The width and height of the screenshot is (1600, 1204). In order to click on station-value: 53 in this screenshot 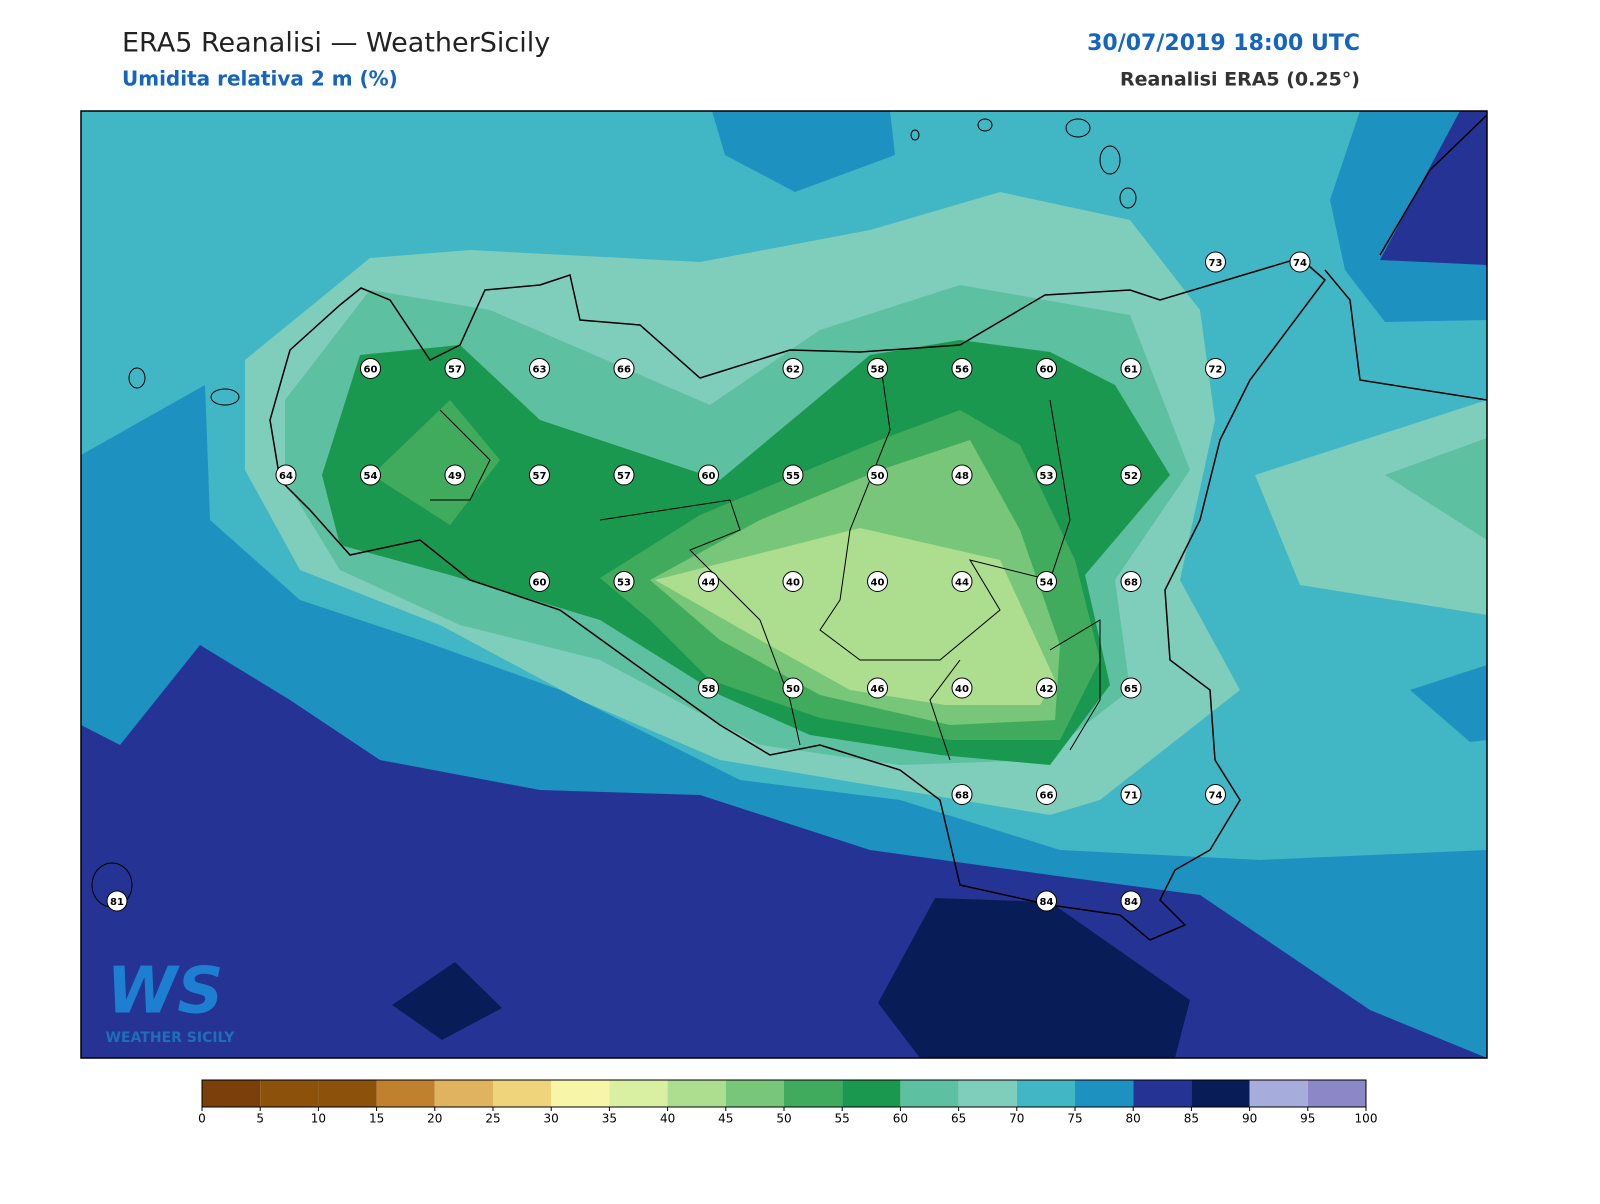, I will do `click(1047, 476)`.